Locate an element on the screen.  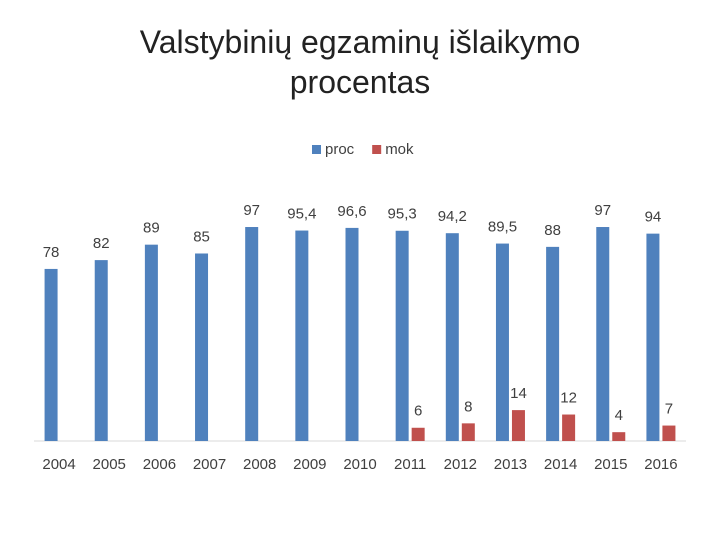
value-label: 95,4 is located at coordinates (301, 214).